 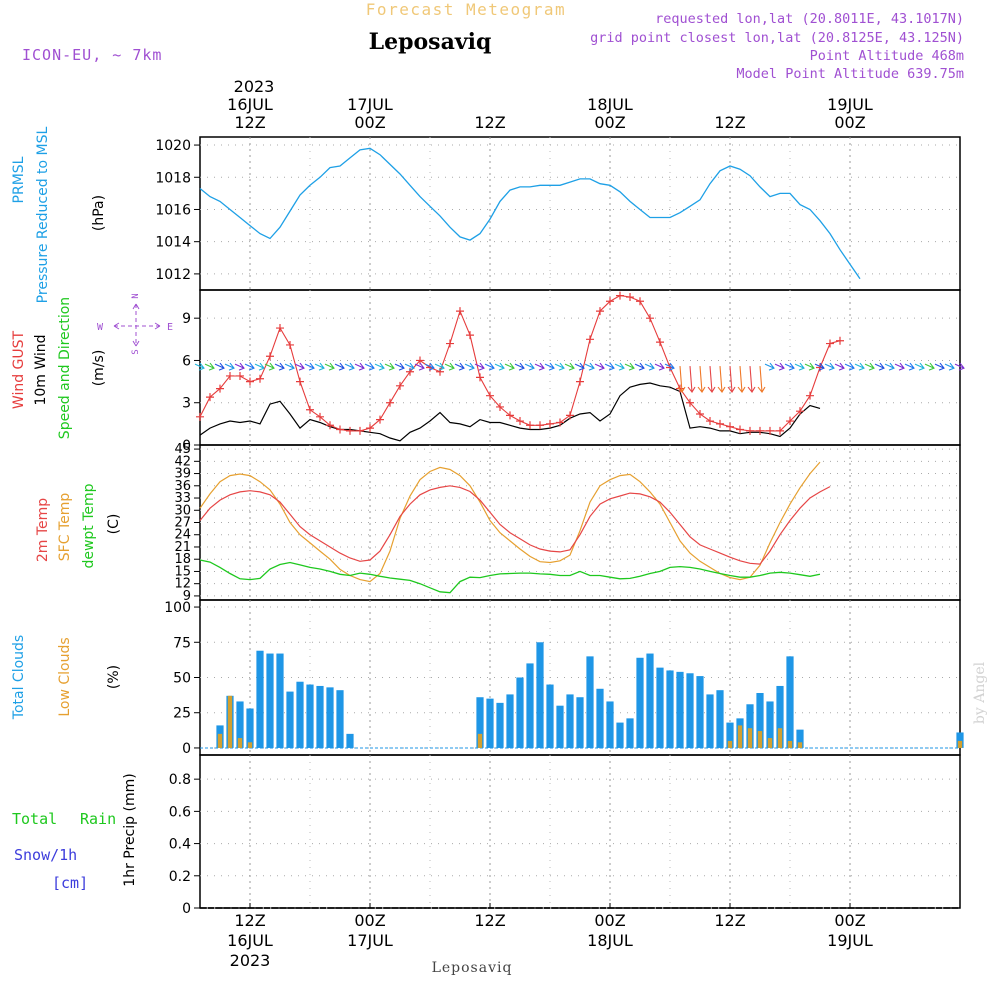 What do you see at coordinates (565, 835) in the screenshot?
I see `precip-panel: 0 0.2 0.4 0.6 0.8` at bounding box center [565, 835].